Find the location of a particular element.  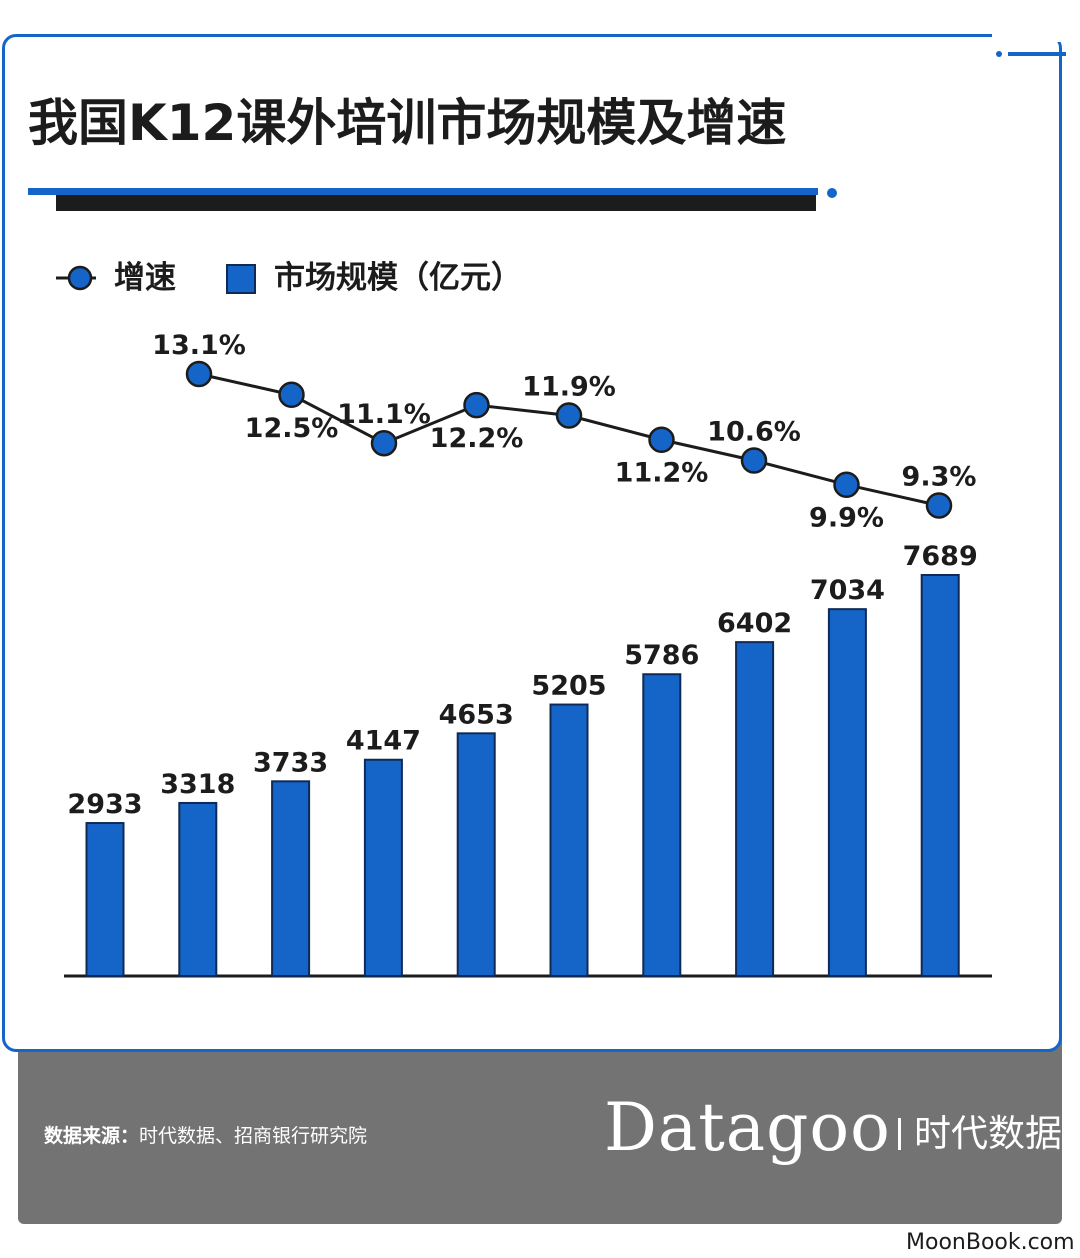

growth-label-1: 12.5% is located at coordinates (292, 428).